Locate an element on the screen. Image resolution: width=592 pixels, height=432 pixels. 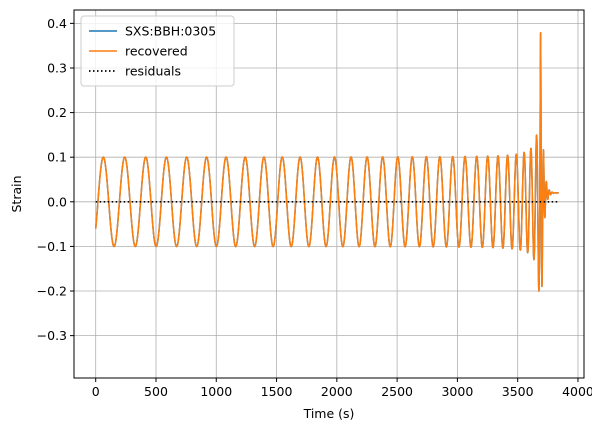
x-axis-label: Time (s) is located at coordinates (329, 413).